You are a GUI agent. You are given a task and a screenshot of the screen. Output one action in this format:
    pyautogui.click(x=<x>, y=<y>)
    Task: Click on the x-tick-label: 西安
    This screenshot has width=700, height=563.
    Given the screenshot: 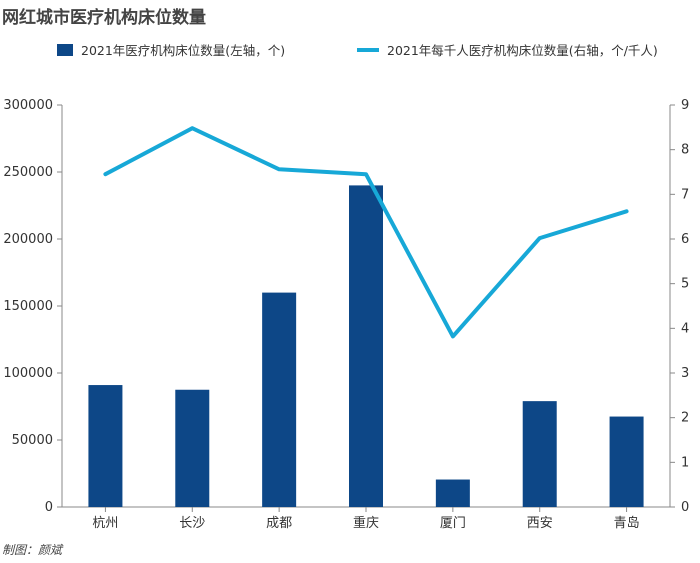 What is the action you would take?
    pyautogui.click(x=540, y=523)
    